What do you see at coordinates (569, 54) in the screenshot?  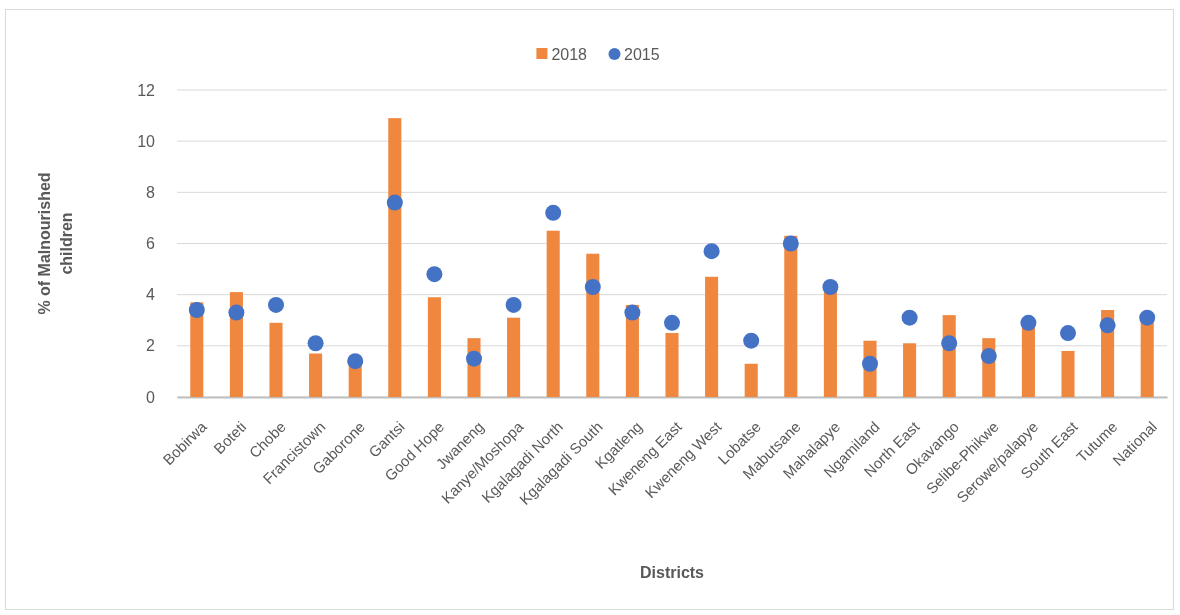 I see `legend-label: 2018` at bounding box center [569, 54].